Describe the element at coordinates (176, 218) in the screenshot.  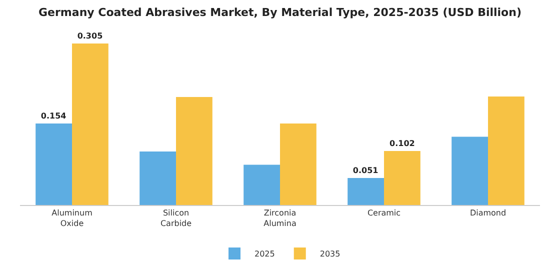
I see `x-tick-label: Silicon Carbide` at that location.